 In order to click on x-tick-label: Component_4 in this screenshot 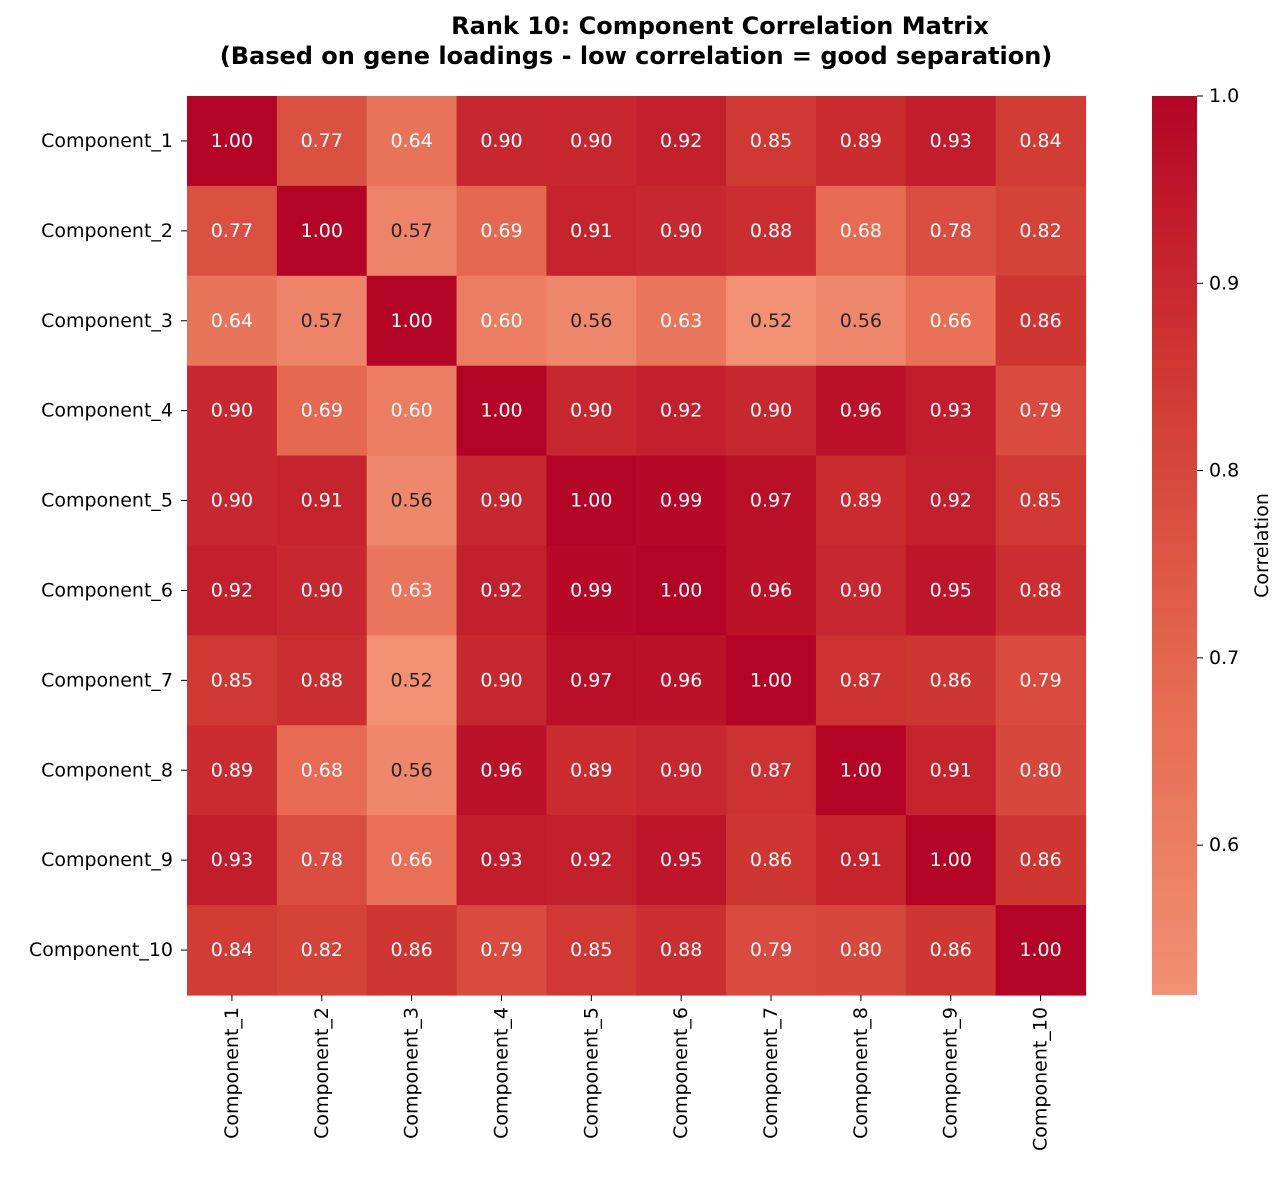, I will do `click(501, 1073)`.